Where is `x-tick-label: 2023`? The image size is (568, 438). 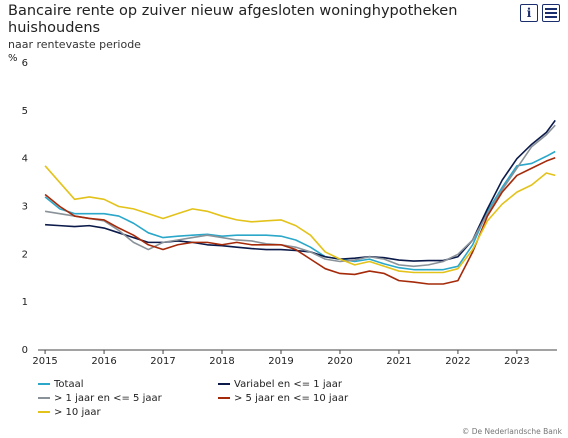
x-tick-label: 2023 is located at coordinates (516, 361).